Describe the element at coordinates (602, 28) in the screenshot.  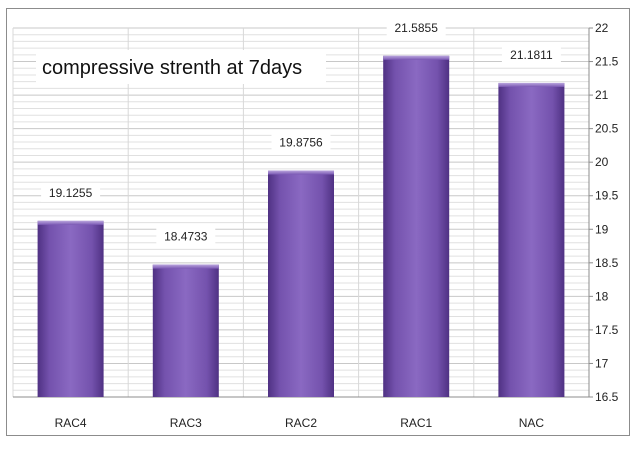
I see `y-tick-label: 22` at that location.